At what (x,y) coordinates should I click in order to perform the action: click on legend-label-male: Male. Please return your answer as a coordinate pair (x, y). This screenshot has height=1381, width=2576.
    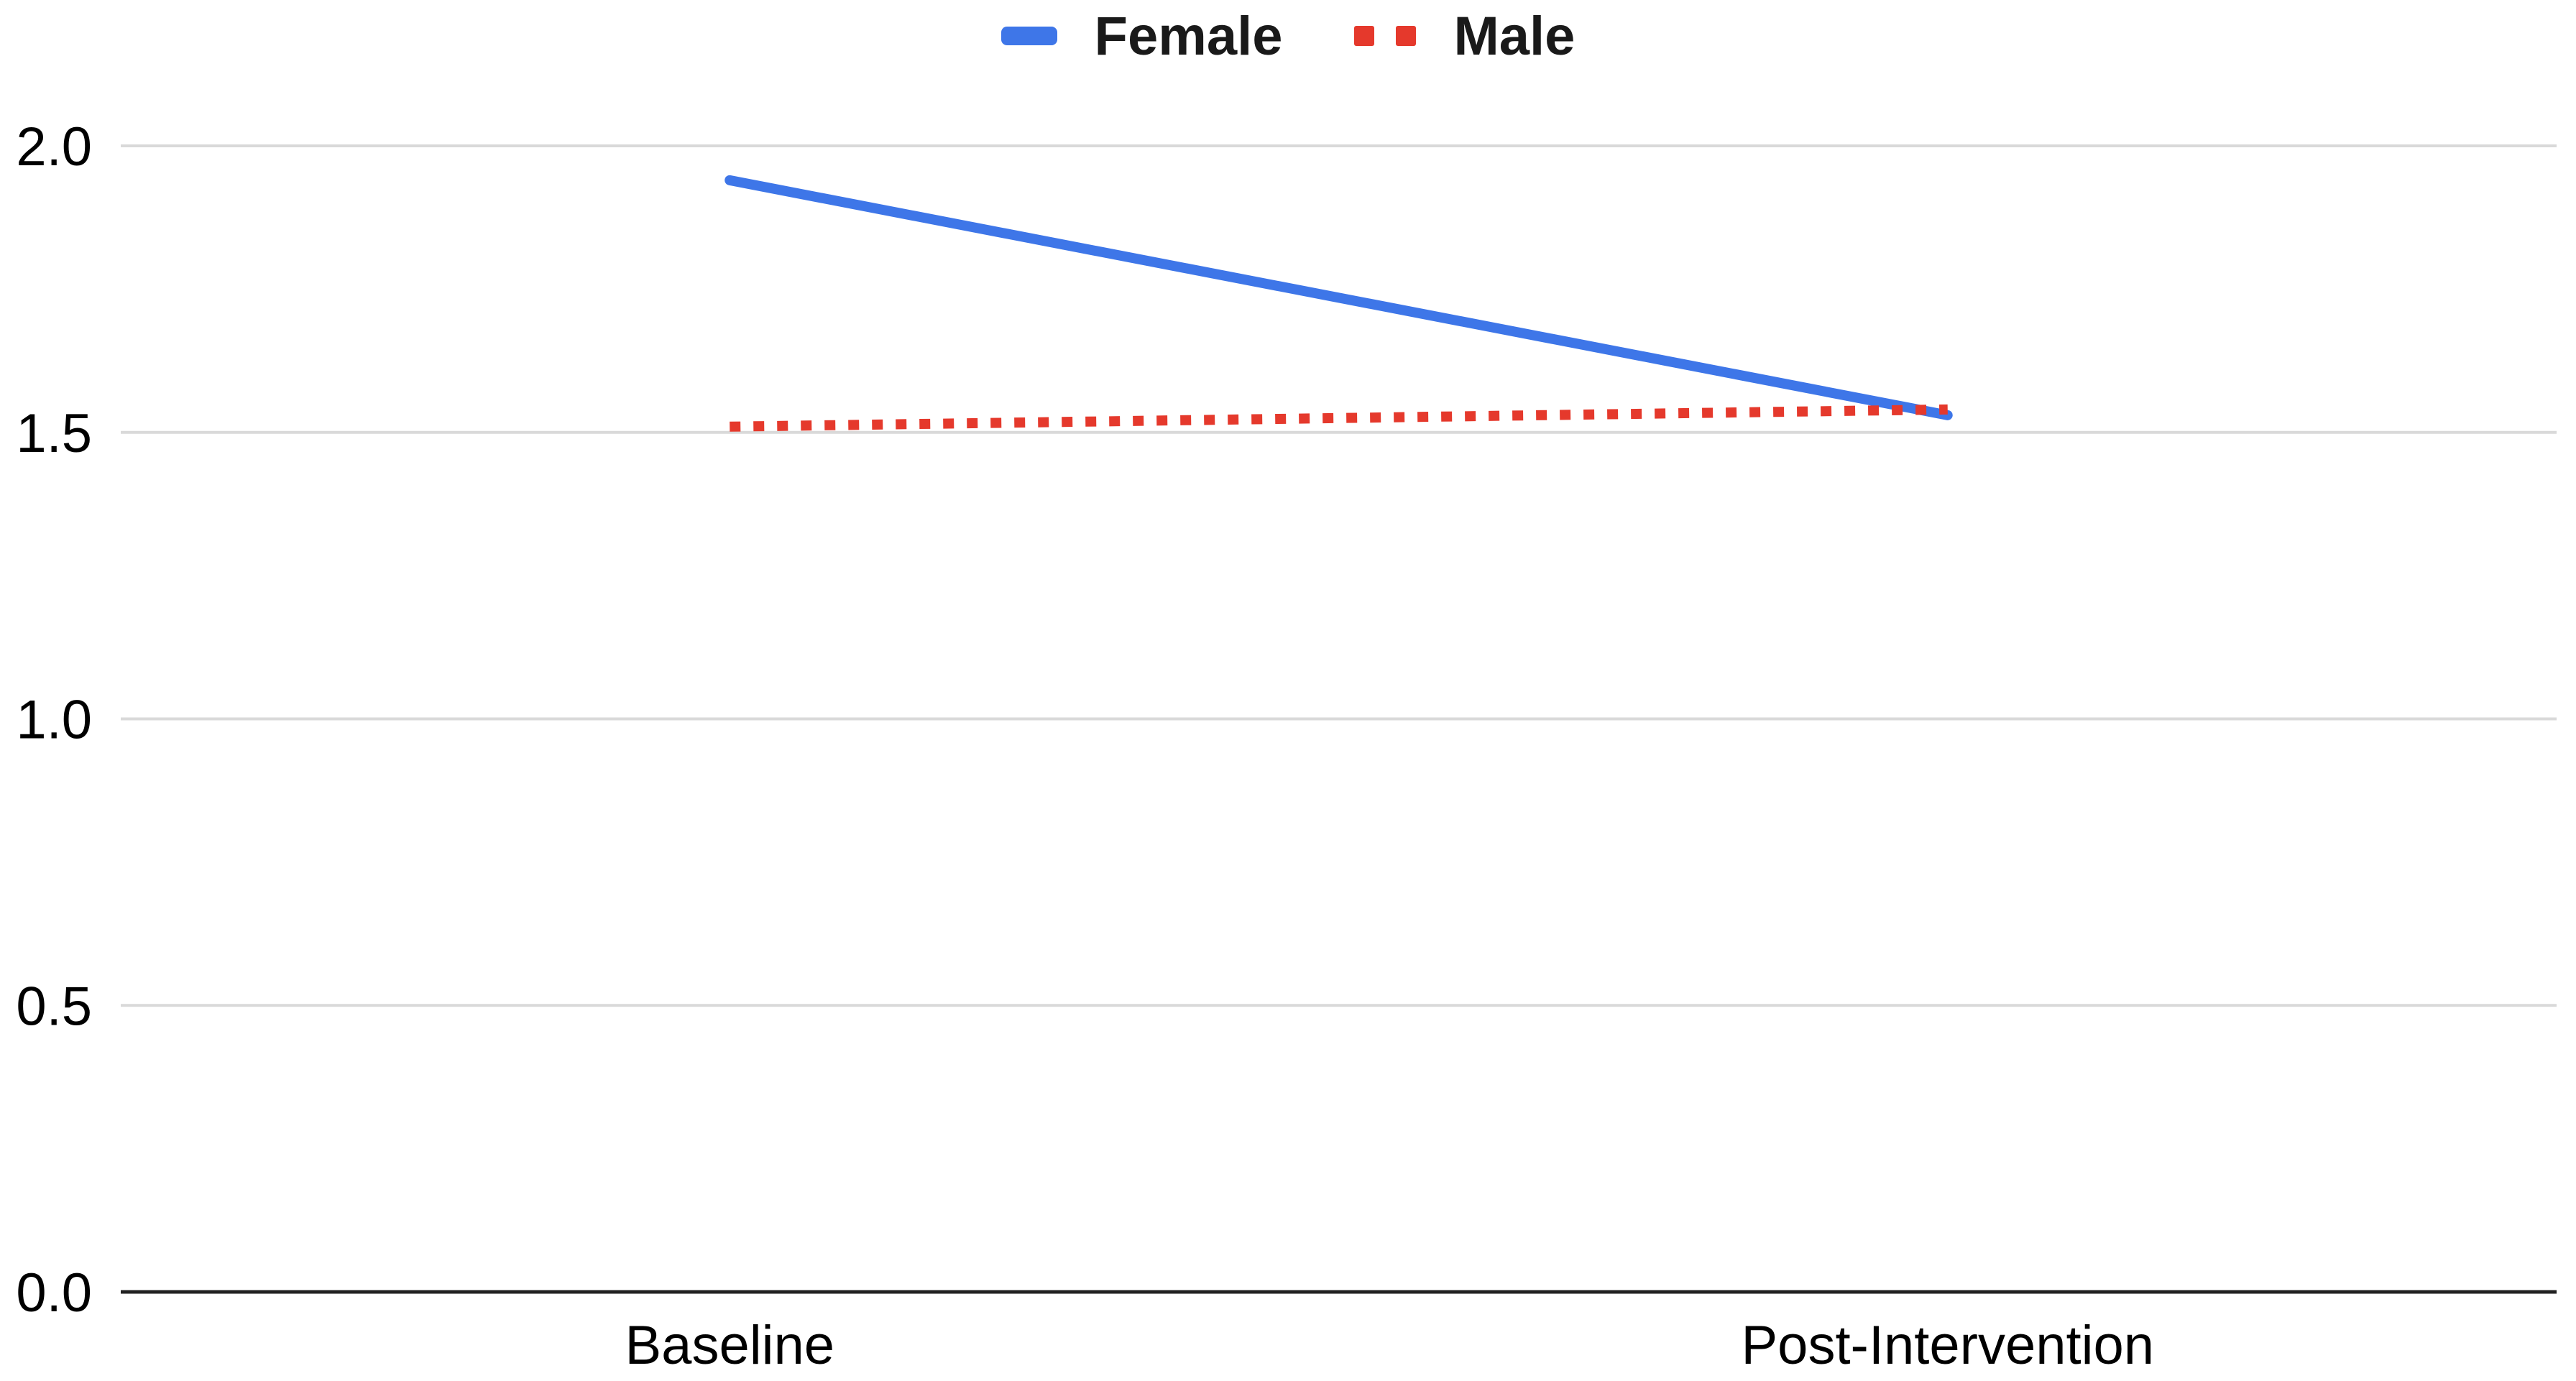
    Looking at the image, I should click on (1514, 36).